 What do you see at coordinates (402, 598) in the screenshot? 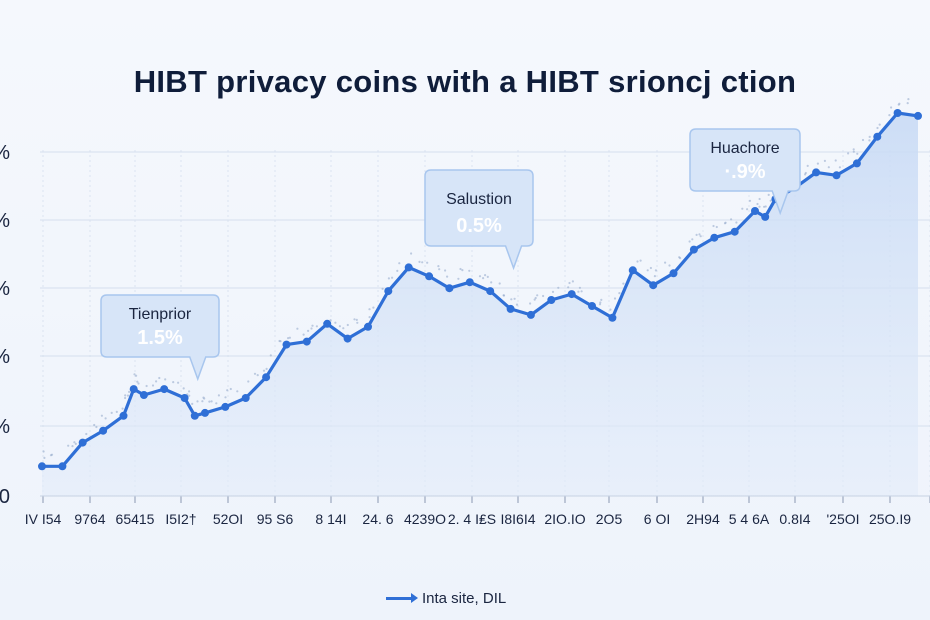
I see `legend-line-icon` at bounding box center [402, 598].